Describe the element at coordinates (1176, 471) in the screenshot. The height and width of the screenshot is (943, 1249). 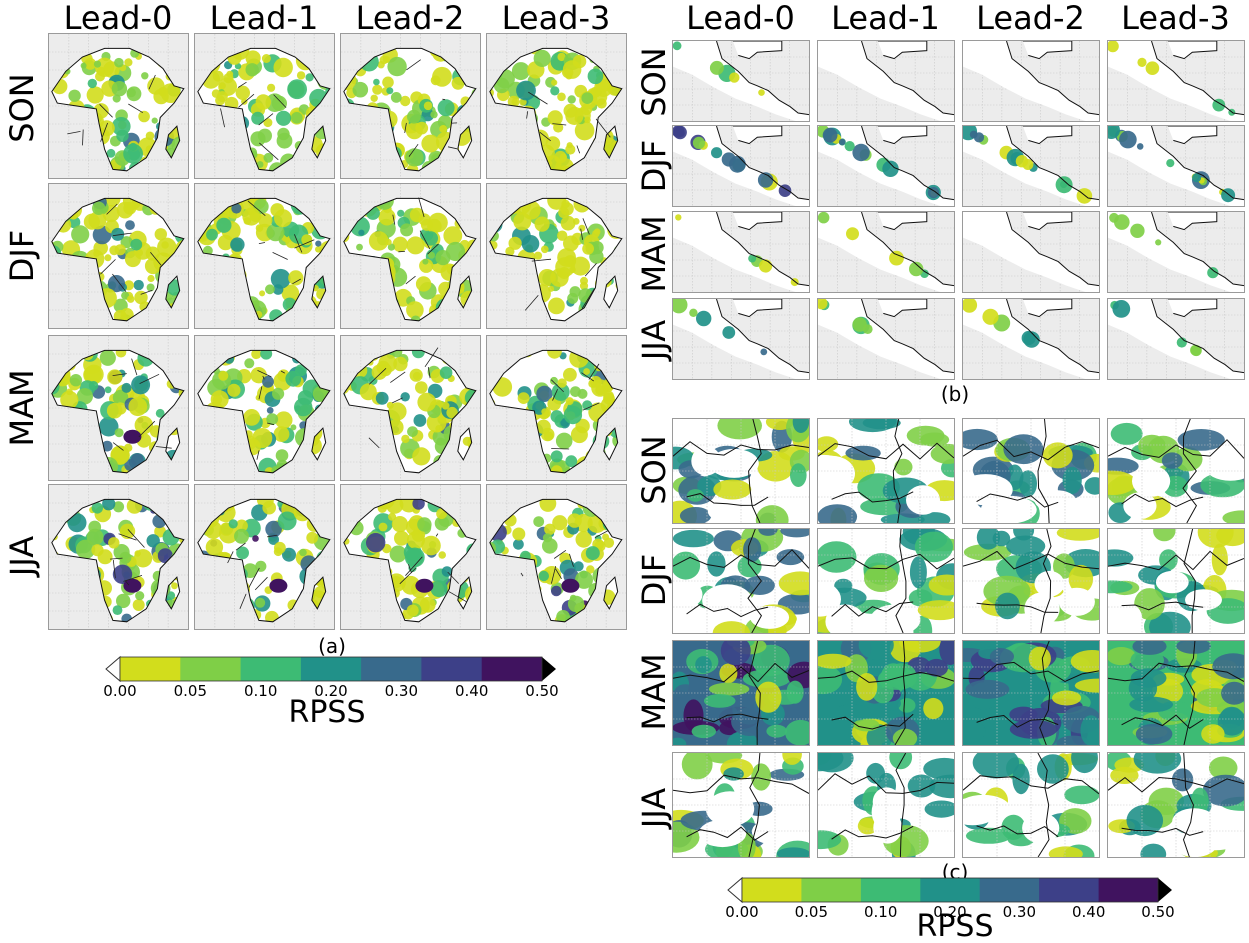
I see `map-asia-son-lead3` at that location.